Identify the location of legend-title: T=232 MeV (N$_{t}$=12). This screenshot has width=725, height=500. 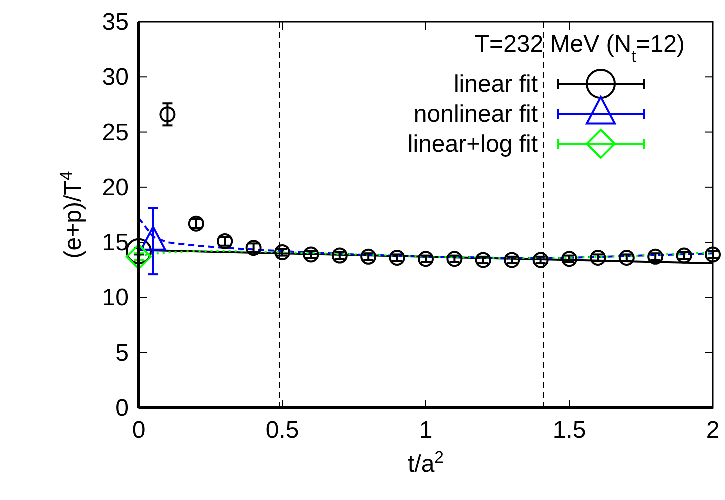
(579, 48).